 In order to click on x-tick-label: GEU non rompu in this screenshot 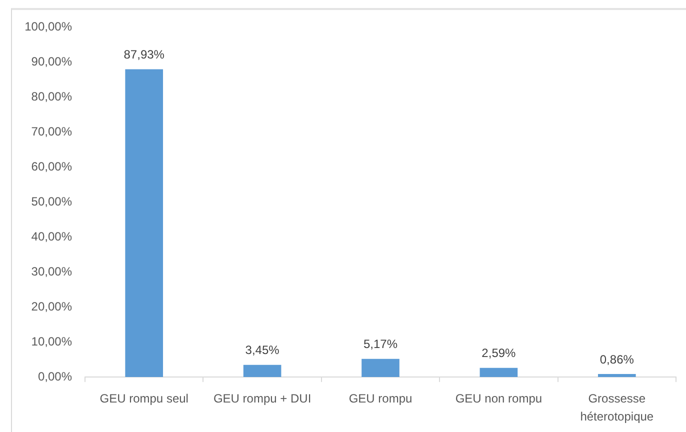, I will do `click(498, 398)`.